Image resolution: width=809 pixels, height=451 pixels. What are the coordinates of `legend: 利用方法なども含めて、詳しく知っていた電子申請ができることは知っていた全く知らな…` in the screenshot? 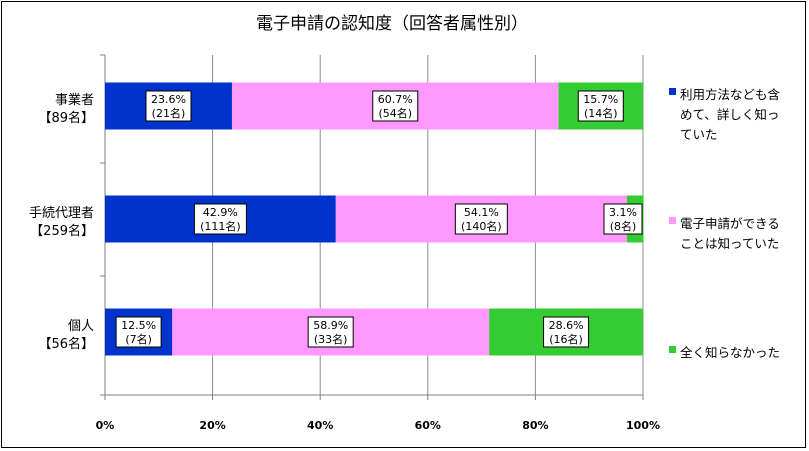 It's located at (725, 223).